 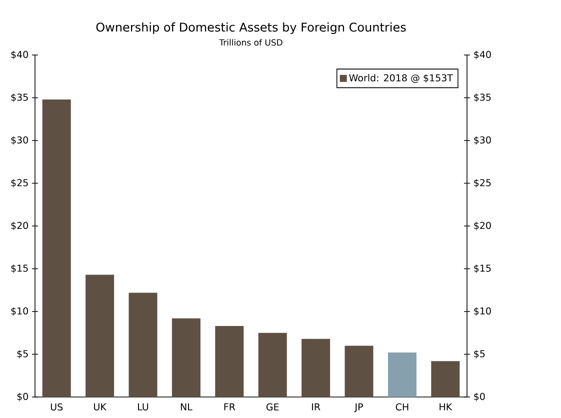 I want to click on chart-title: Ownership of Domestic Assets by Foreign Countries, so click(x=251, y=28).